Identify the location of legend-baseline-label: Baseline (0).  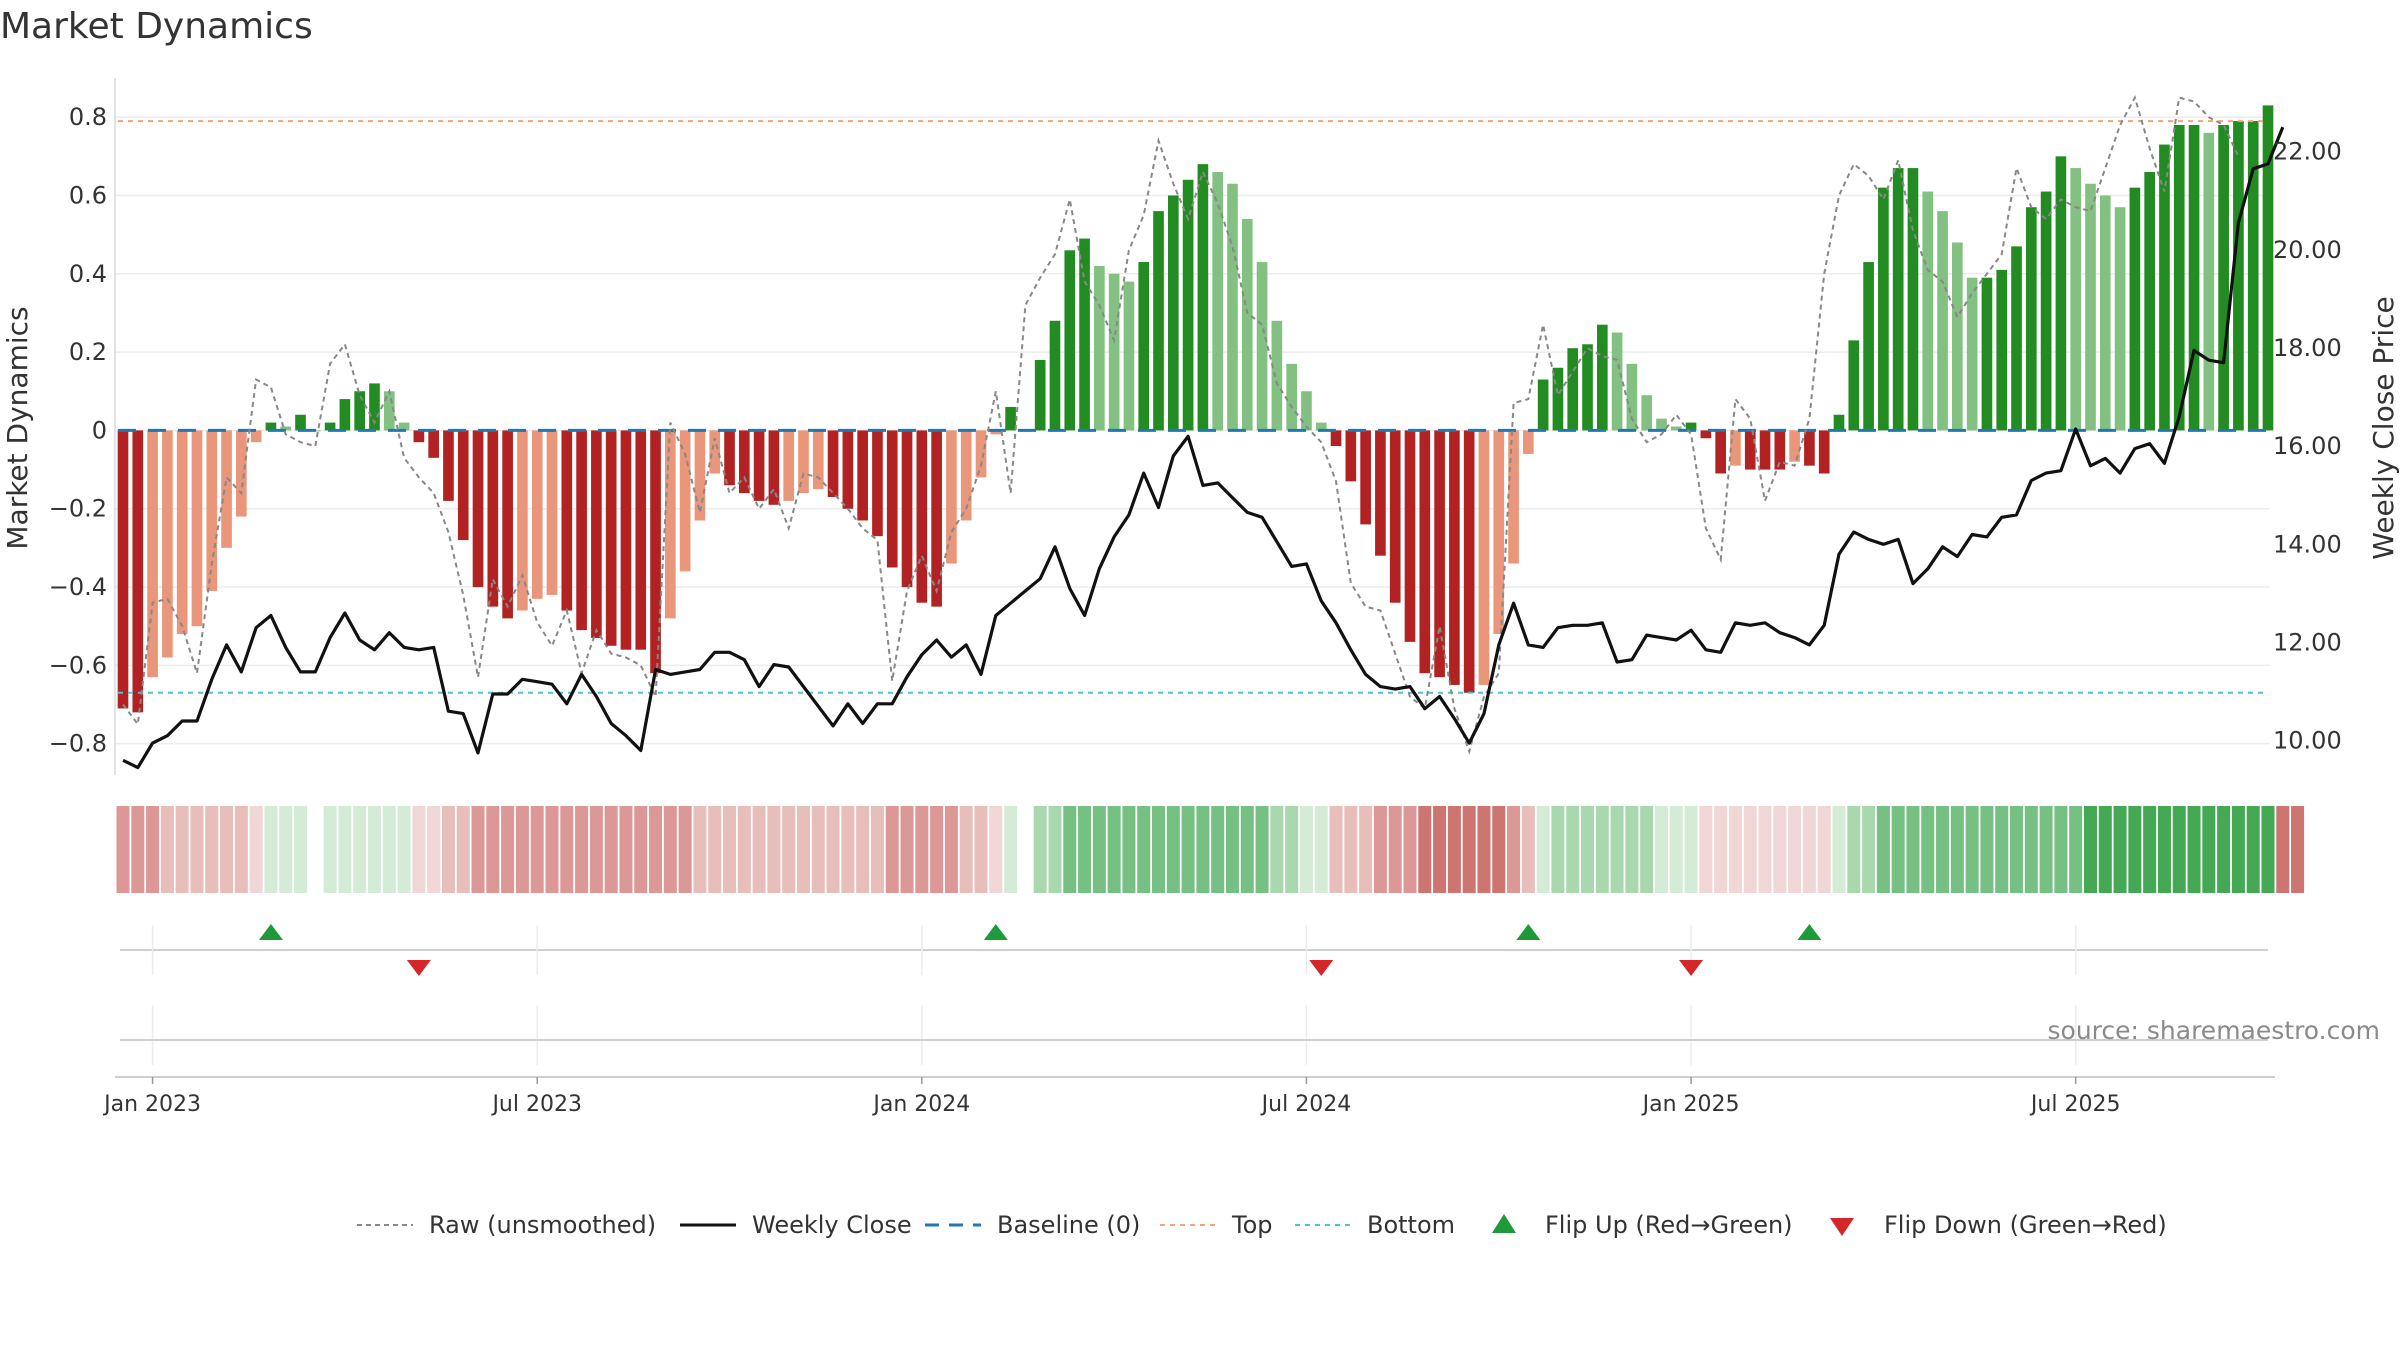
(1068, 1225).